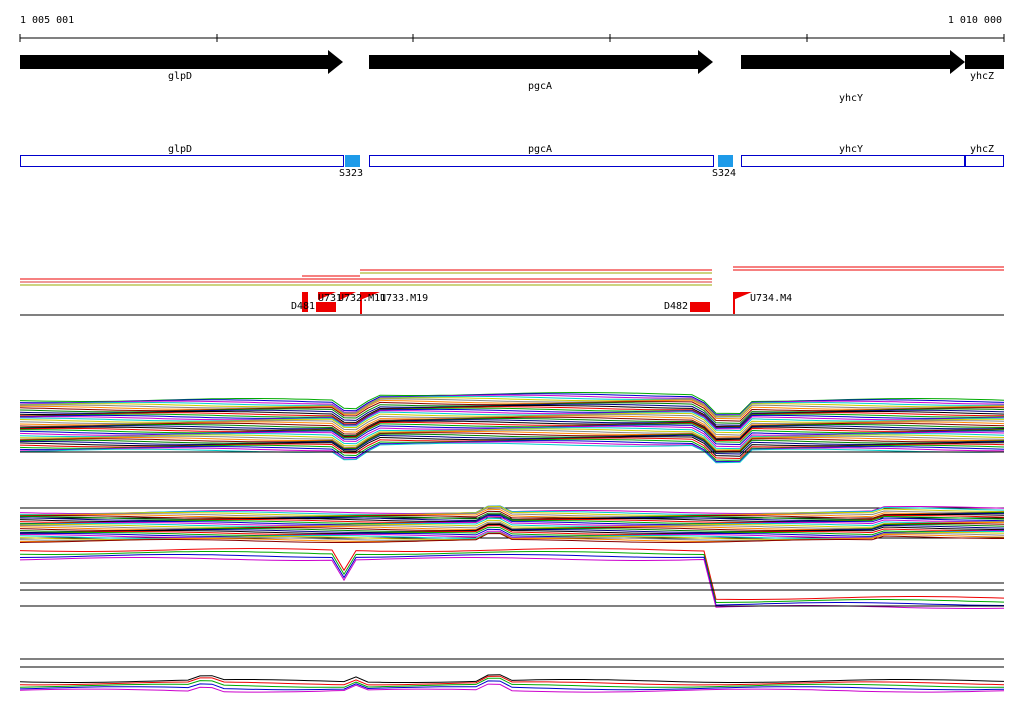  I want to click on gene-label: glpD, so click(180, 76).